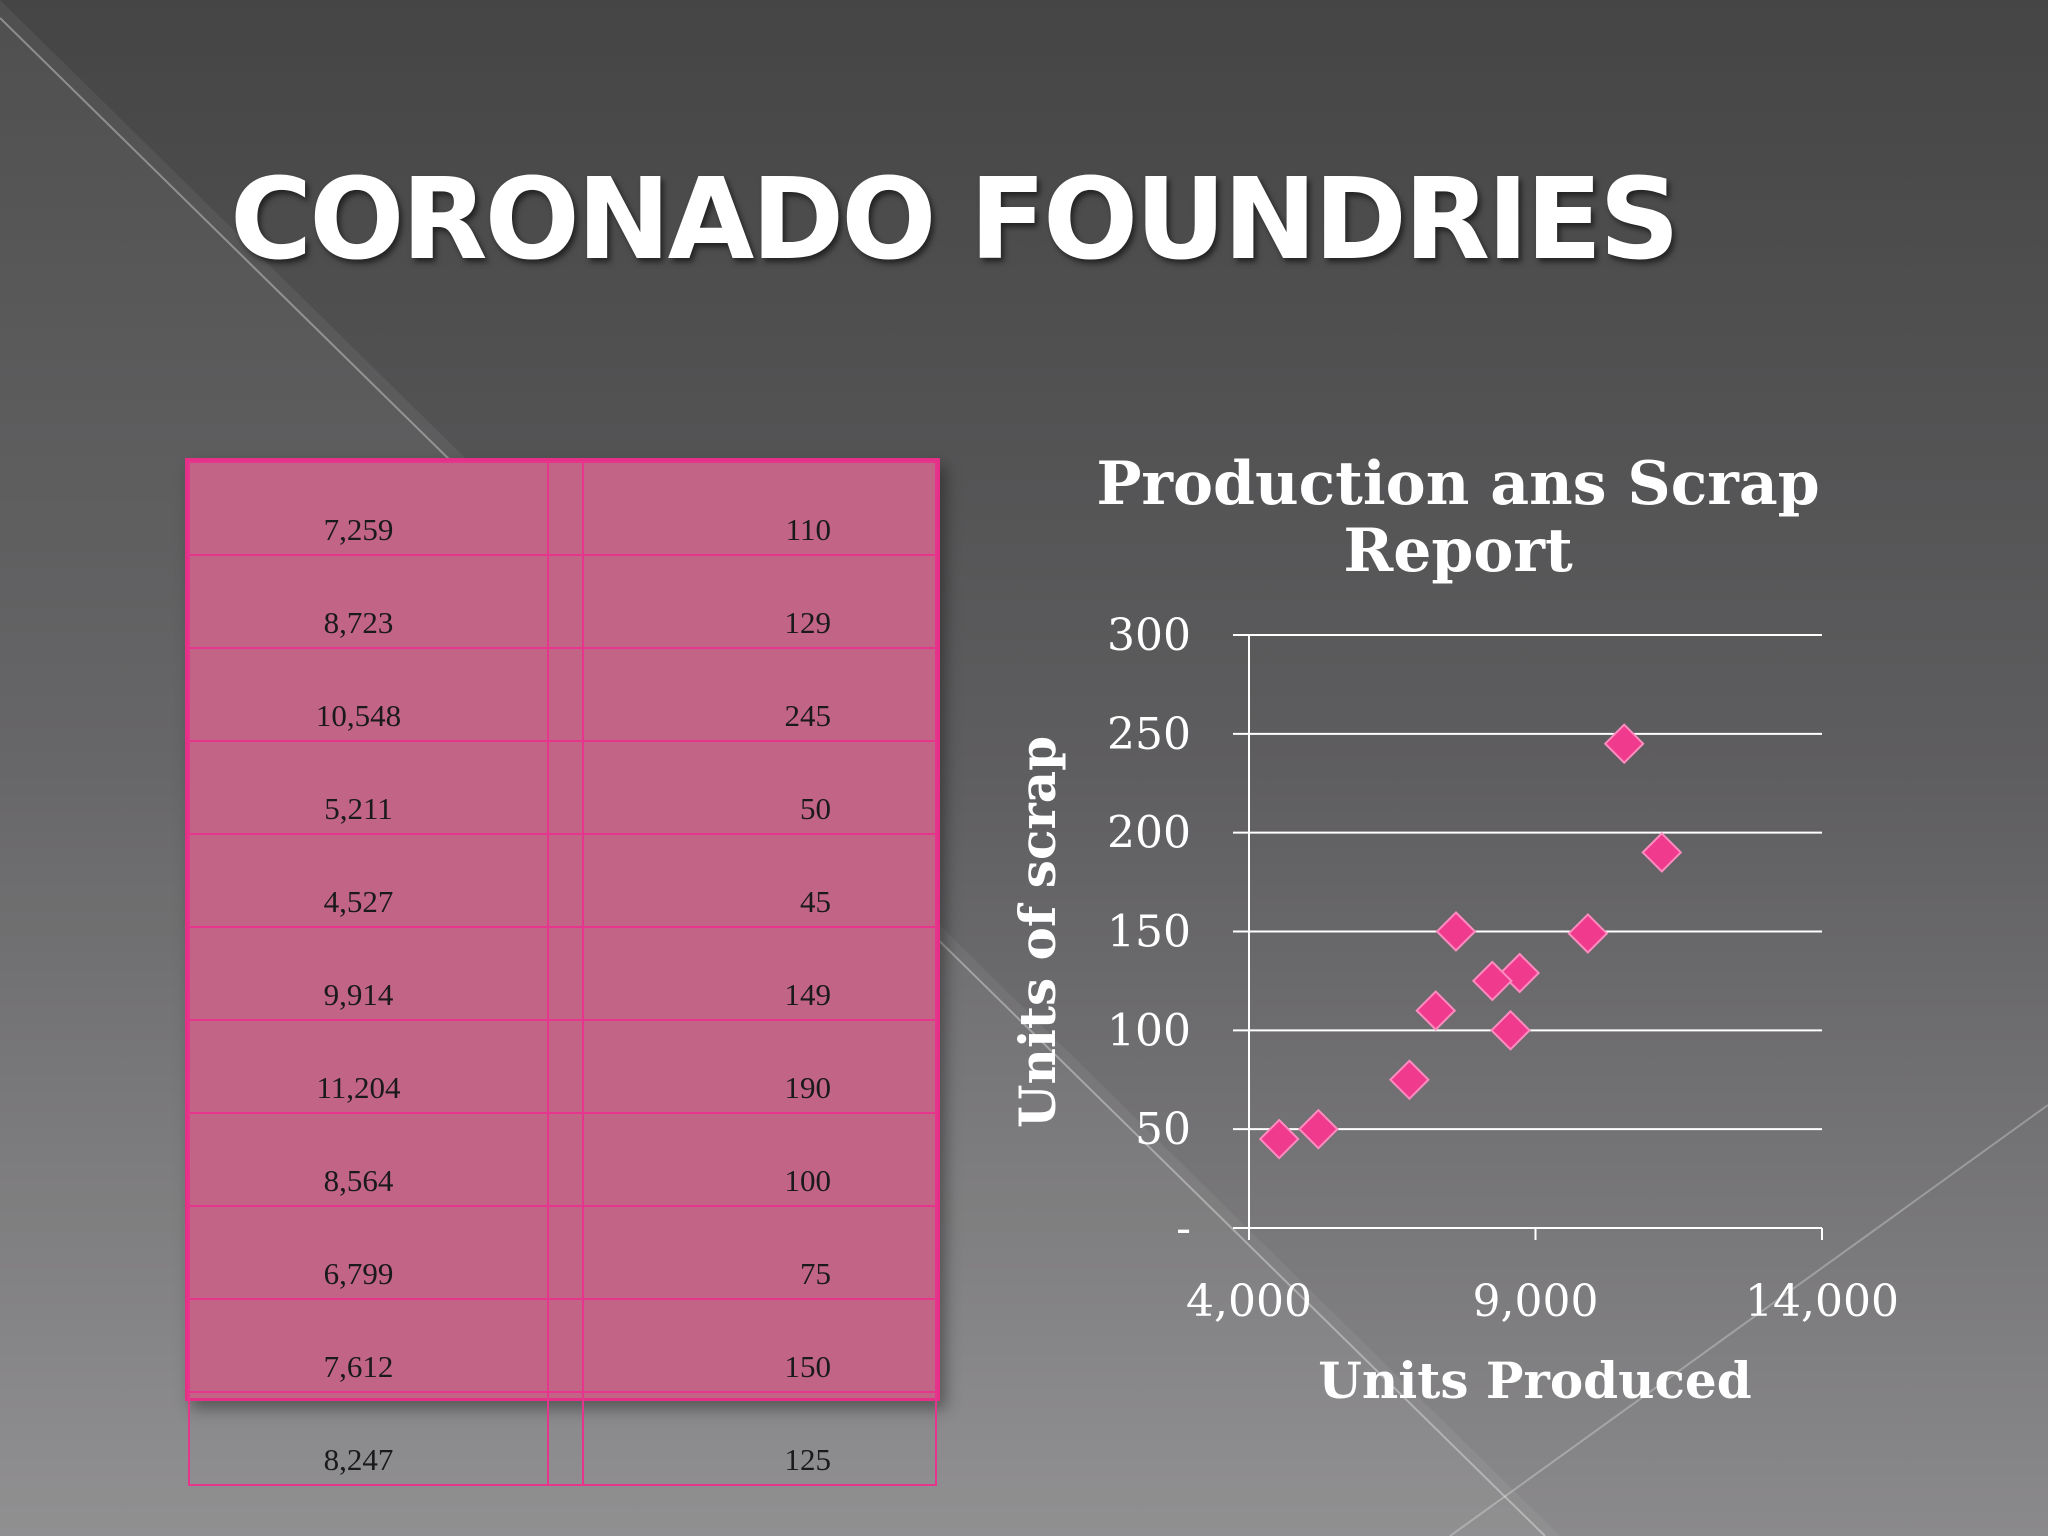 This screenshot has height=1536, width=2048. What do you see at coordinates (759, 1438) in the screenshot?
I see `units-scrap-cell: 125` at bounding box center [759, 1438].